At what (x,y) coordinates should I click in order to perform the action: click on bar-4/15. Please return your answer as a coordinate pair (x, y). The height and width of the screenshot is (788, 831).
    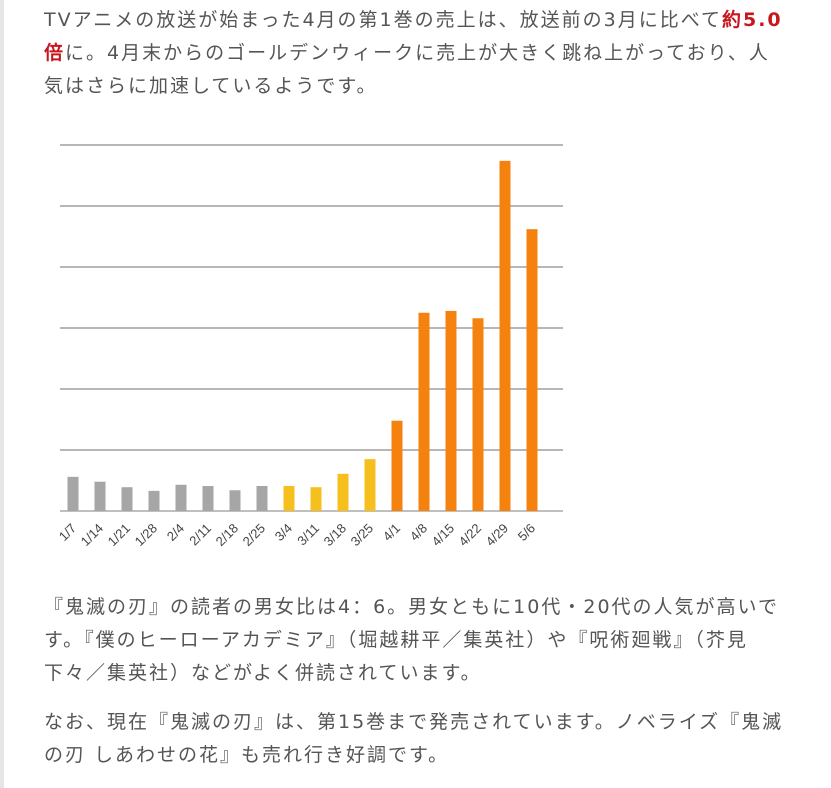
    Looking at the image, I should click on (451, 410).